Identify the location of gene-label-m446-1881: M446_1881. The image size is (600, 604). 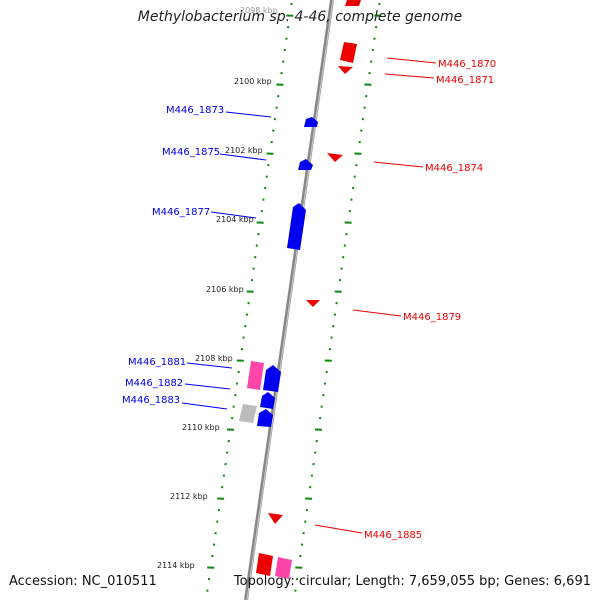
(157, 362).